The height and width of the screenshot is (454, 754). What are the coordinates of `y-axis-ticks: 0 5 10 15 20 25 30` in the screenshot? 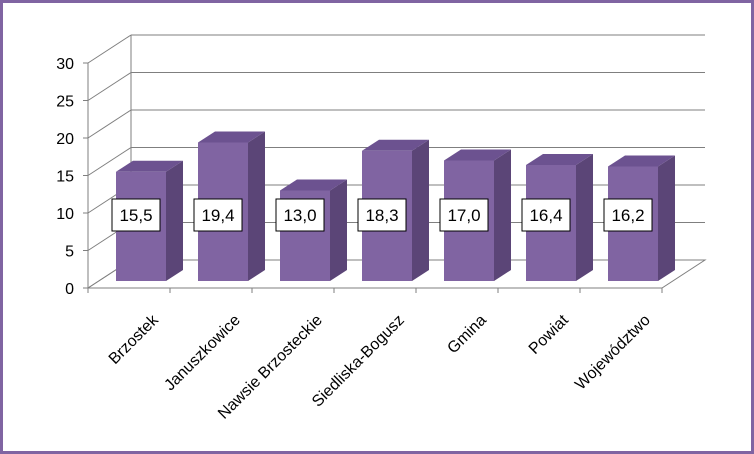 It's located at (65, 177).